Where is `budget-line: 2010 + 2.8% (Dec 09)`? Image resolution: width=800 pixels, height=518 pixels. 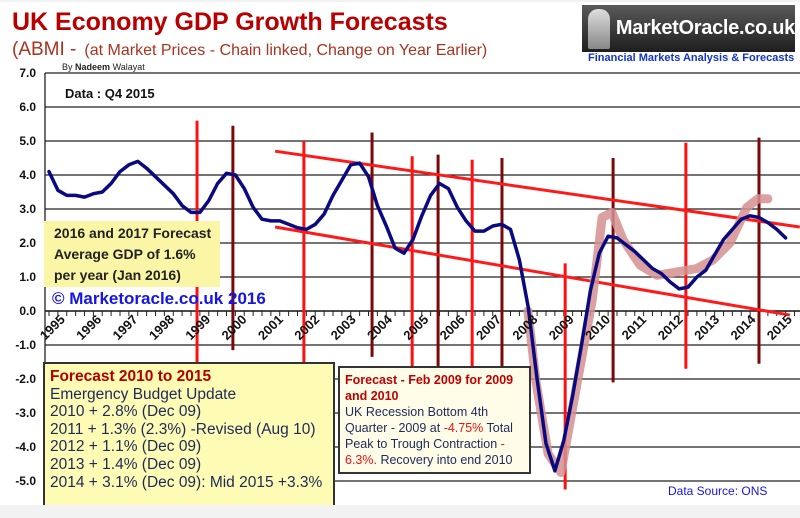
budget-line: 2010 + 2.8% (Dec 09) is located at coordinates (126, 412).